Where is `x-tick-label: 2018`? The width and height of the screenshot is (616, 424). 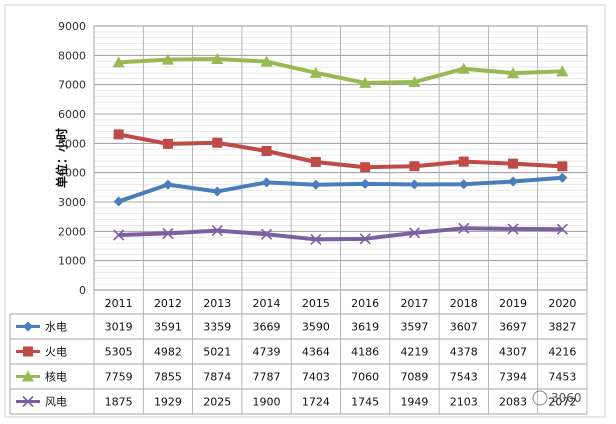
x-tick-label: 2018 is located at coordinates (464, 303).